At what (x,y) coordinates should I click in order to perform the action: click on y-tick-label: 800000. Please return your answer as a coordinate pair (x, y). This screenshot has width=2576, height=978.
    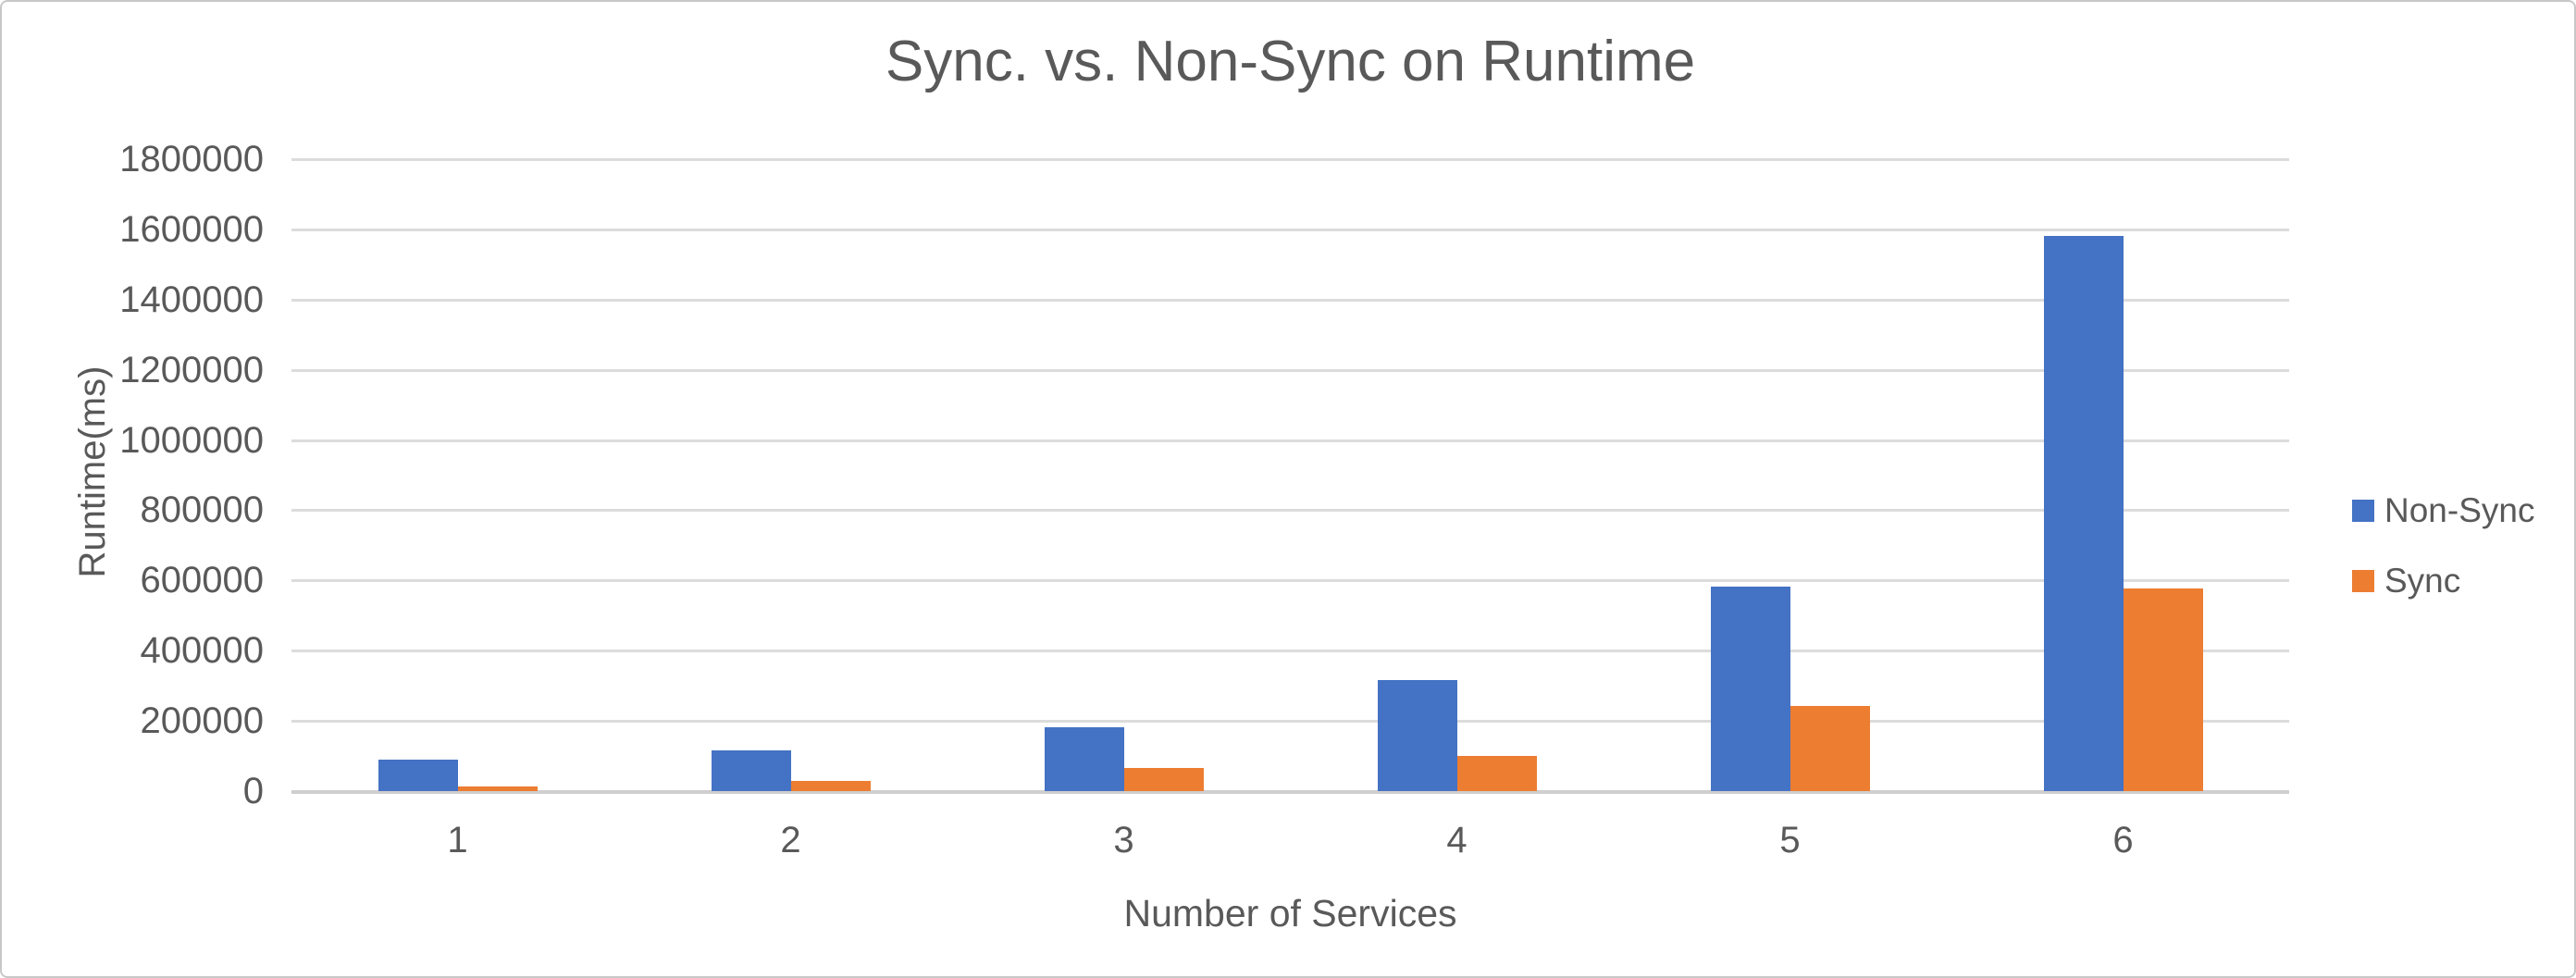
    Looking at the image, I should click on (202, 510).